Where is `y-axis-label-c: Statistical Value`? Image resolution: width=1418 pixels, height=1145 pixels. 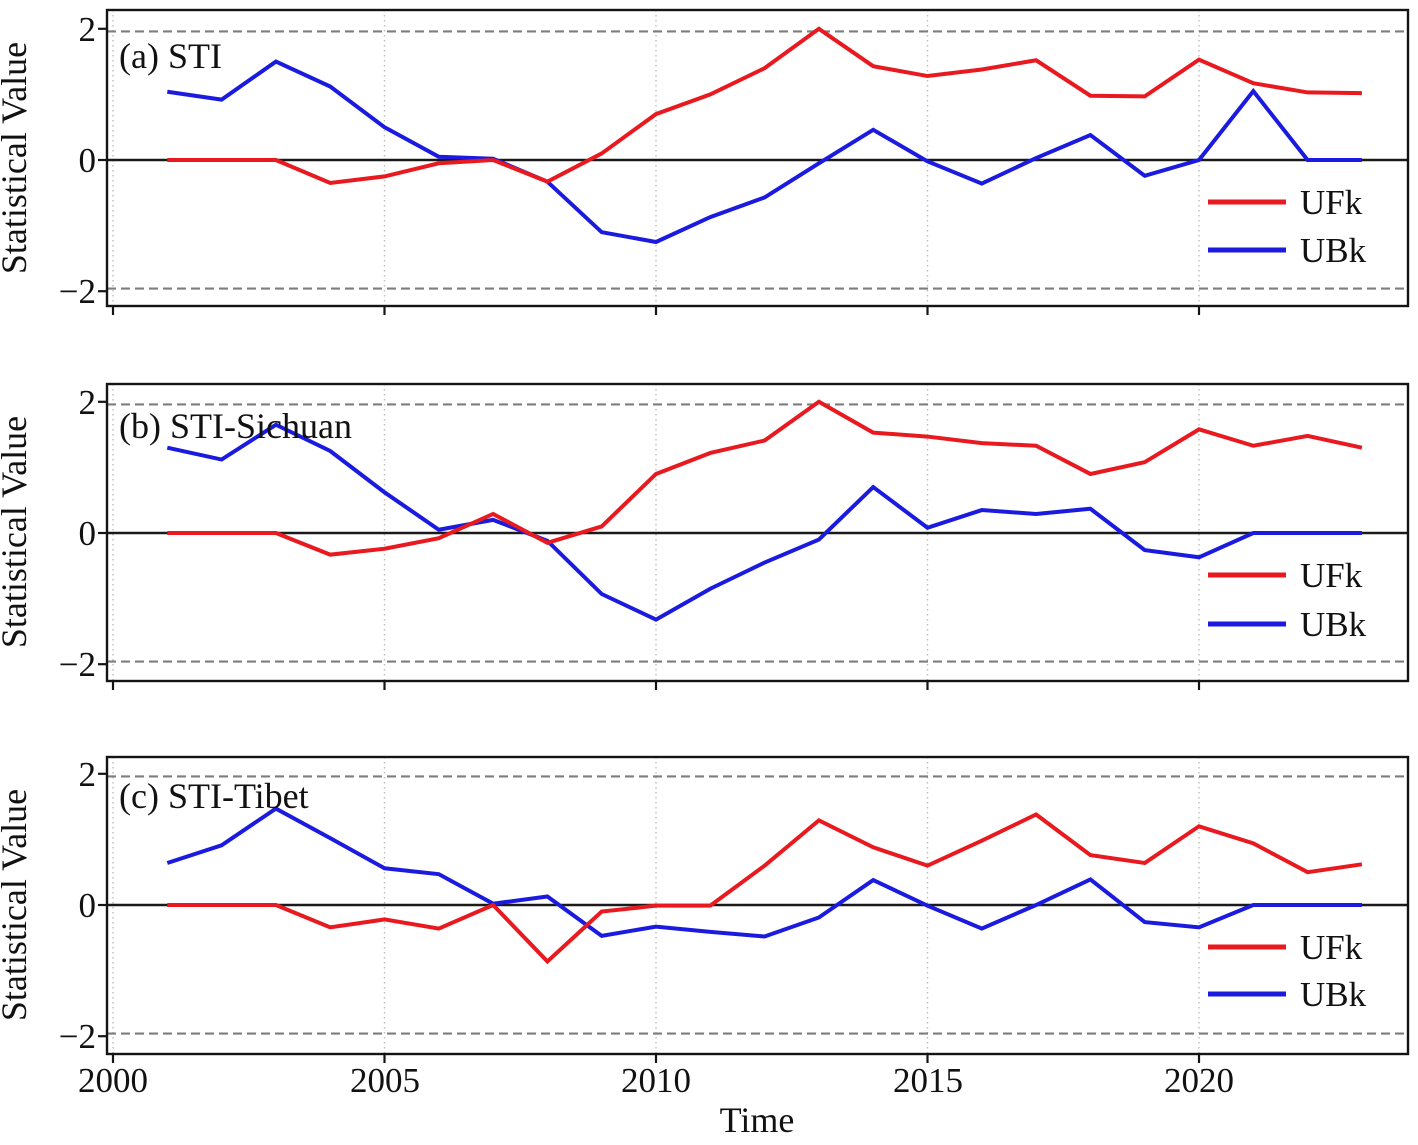 y-axis-label-c: Statistical Value is located at coordinates (17, 905).